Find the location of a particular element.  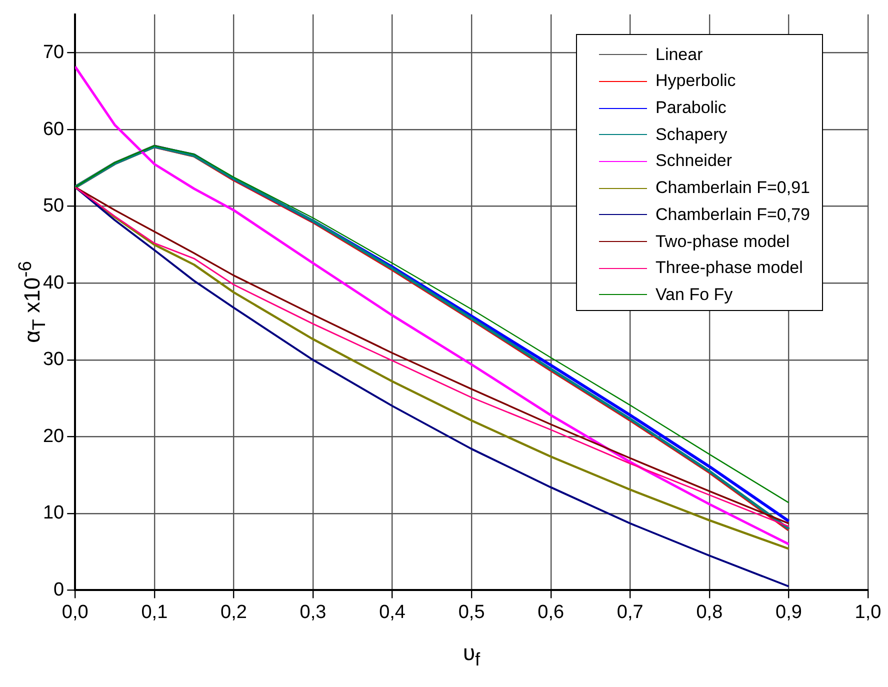

y-tick-label: 10 is located at coordinates (53, 513).